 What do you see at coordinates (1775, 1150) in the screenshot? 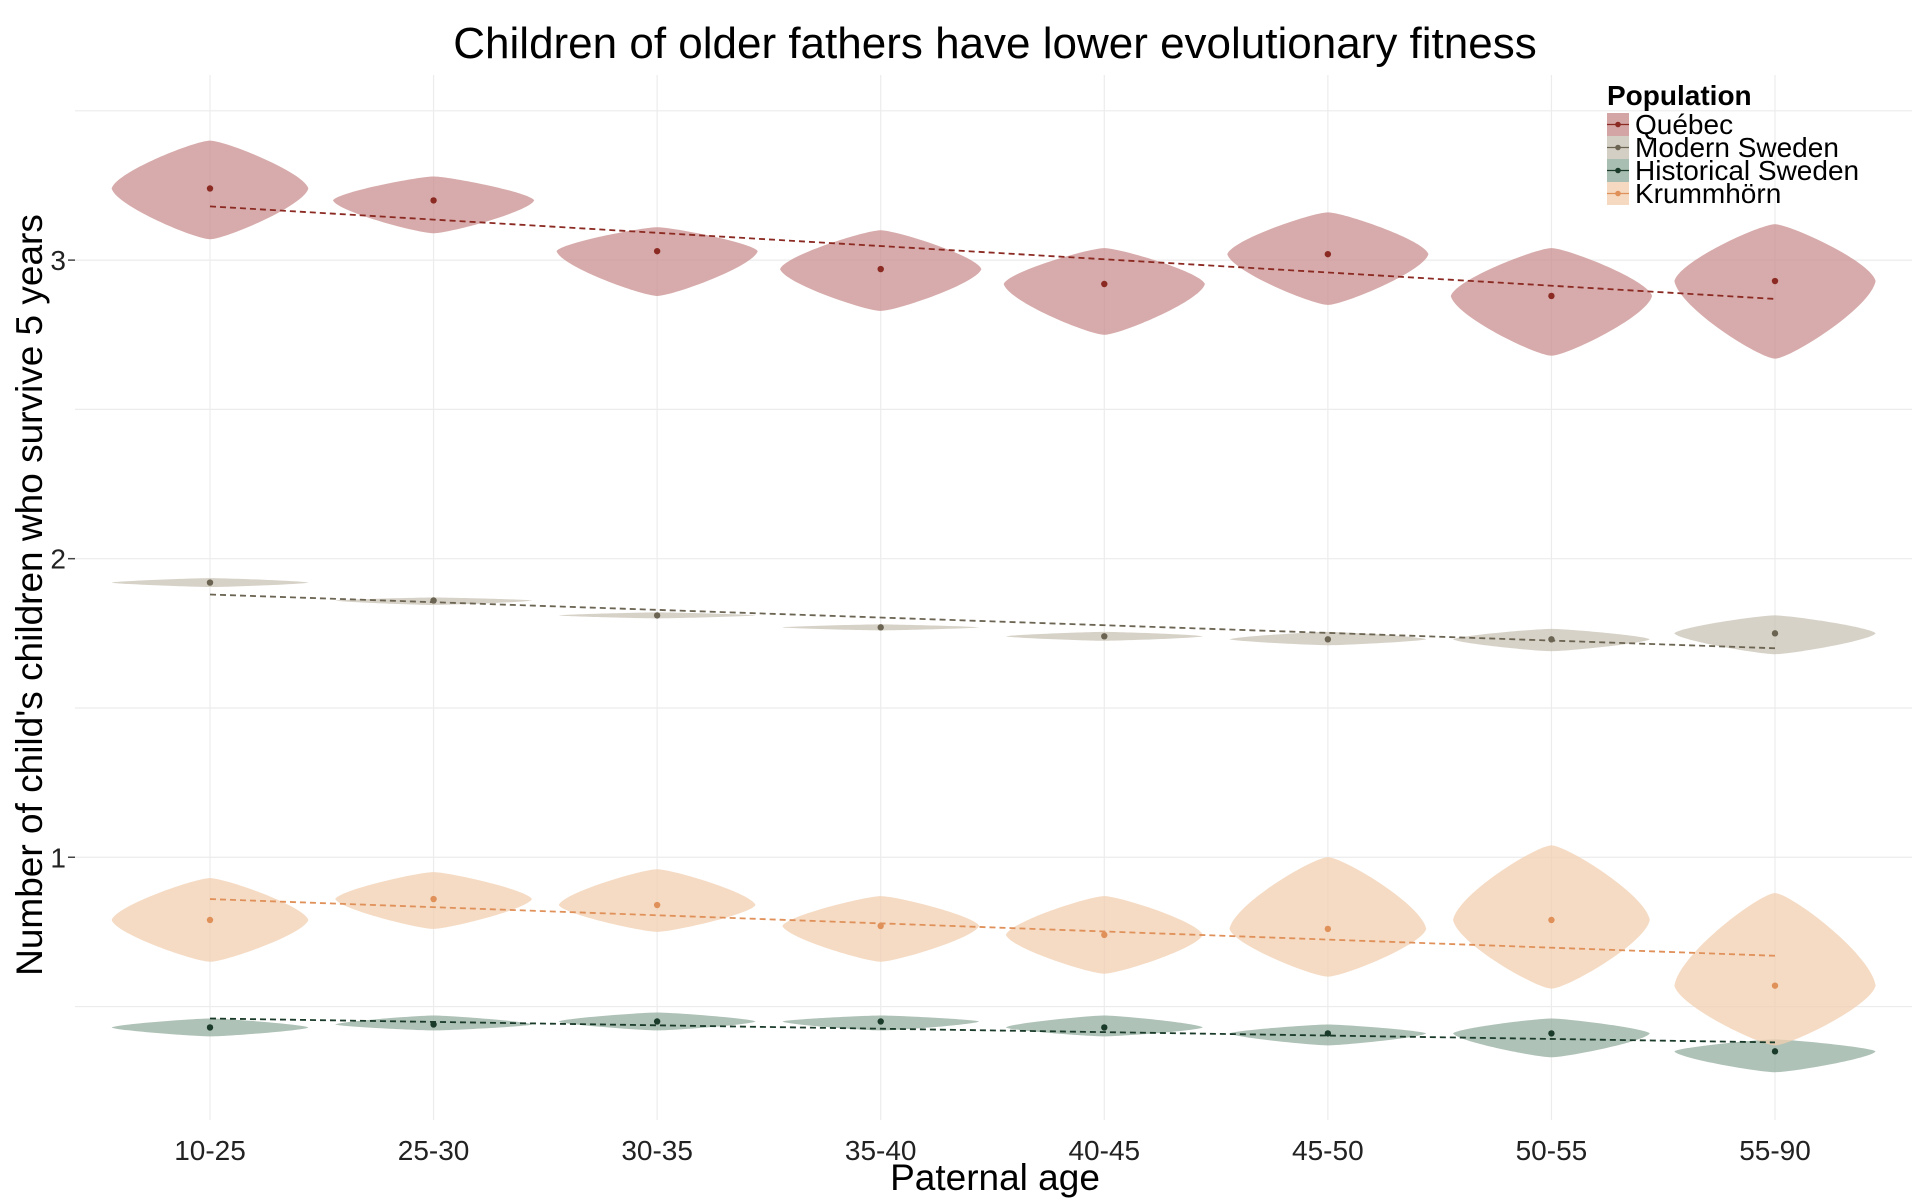
I see `x-tick-label: 55-90` at bounding box center [1775, 1150].